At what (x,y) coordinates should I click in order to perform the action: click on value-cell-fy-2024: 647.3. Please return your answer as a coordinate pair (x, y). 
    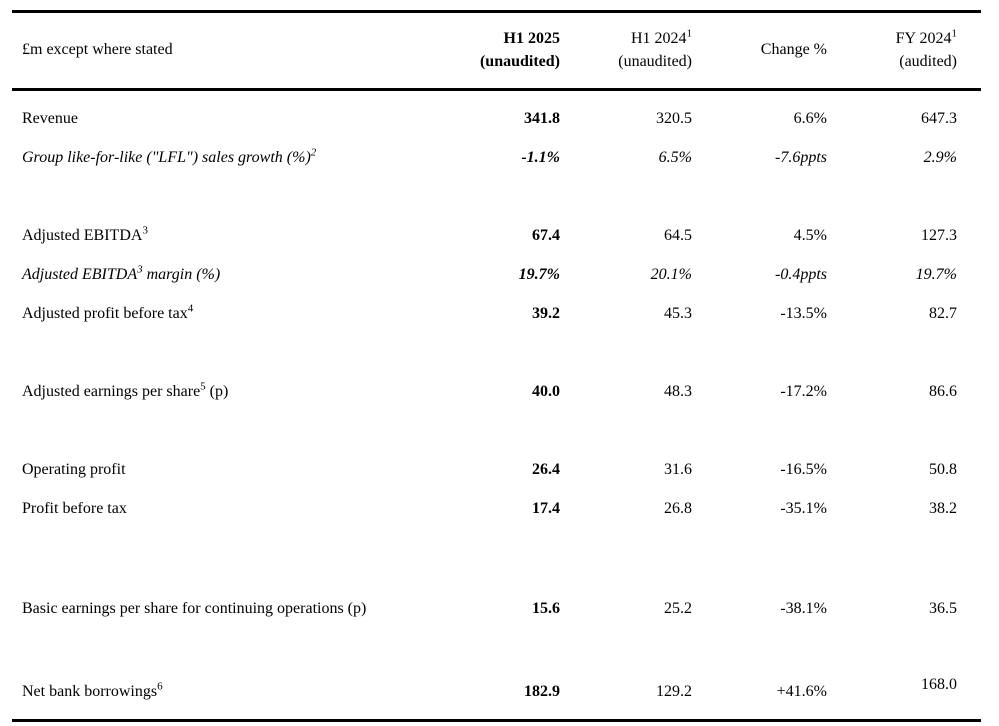
    Looking at the image, I should click on (939, 118).